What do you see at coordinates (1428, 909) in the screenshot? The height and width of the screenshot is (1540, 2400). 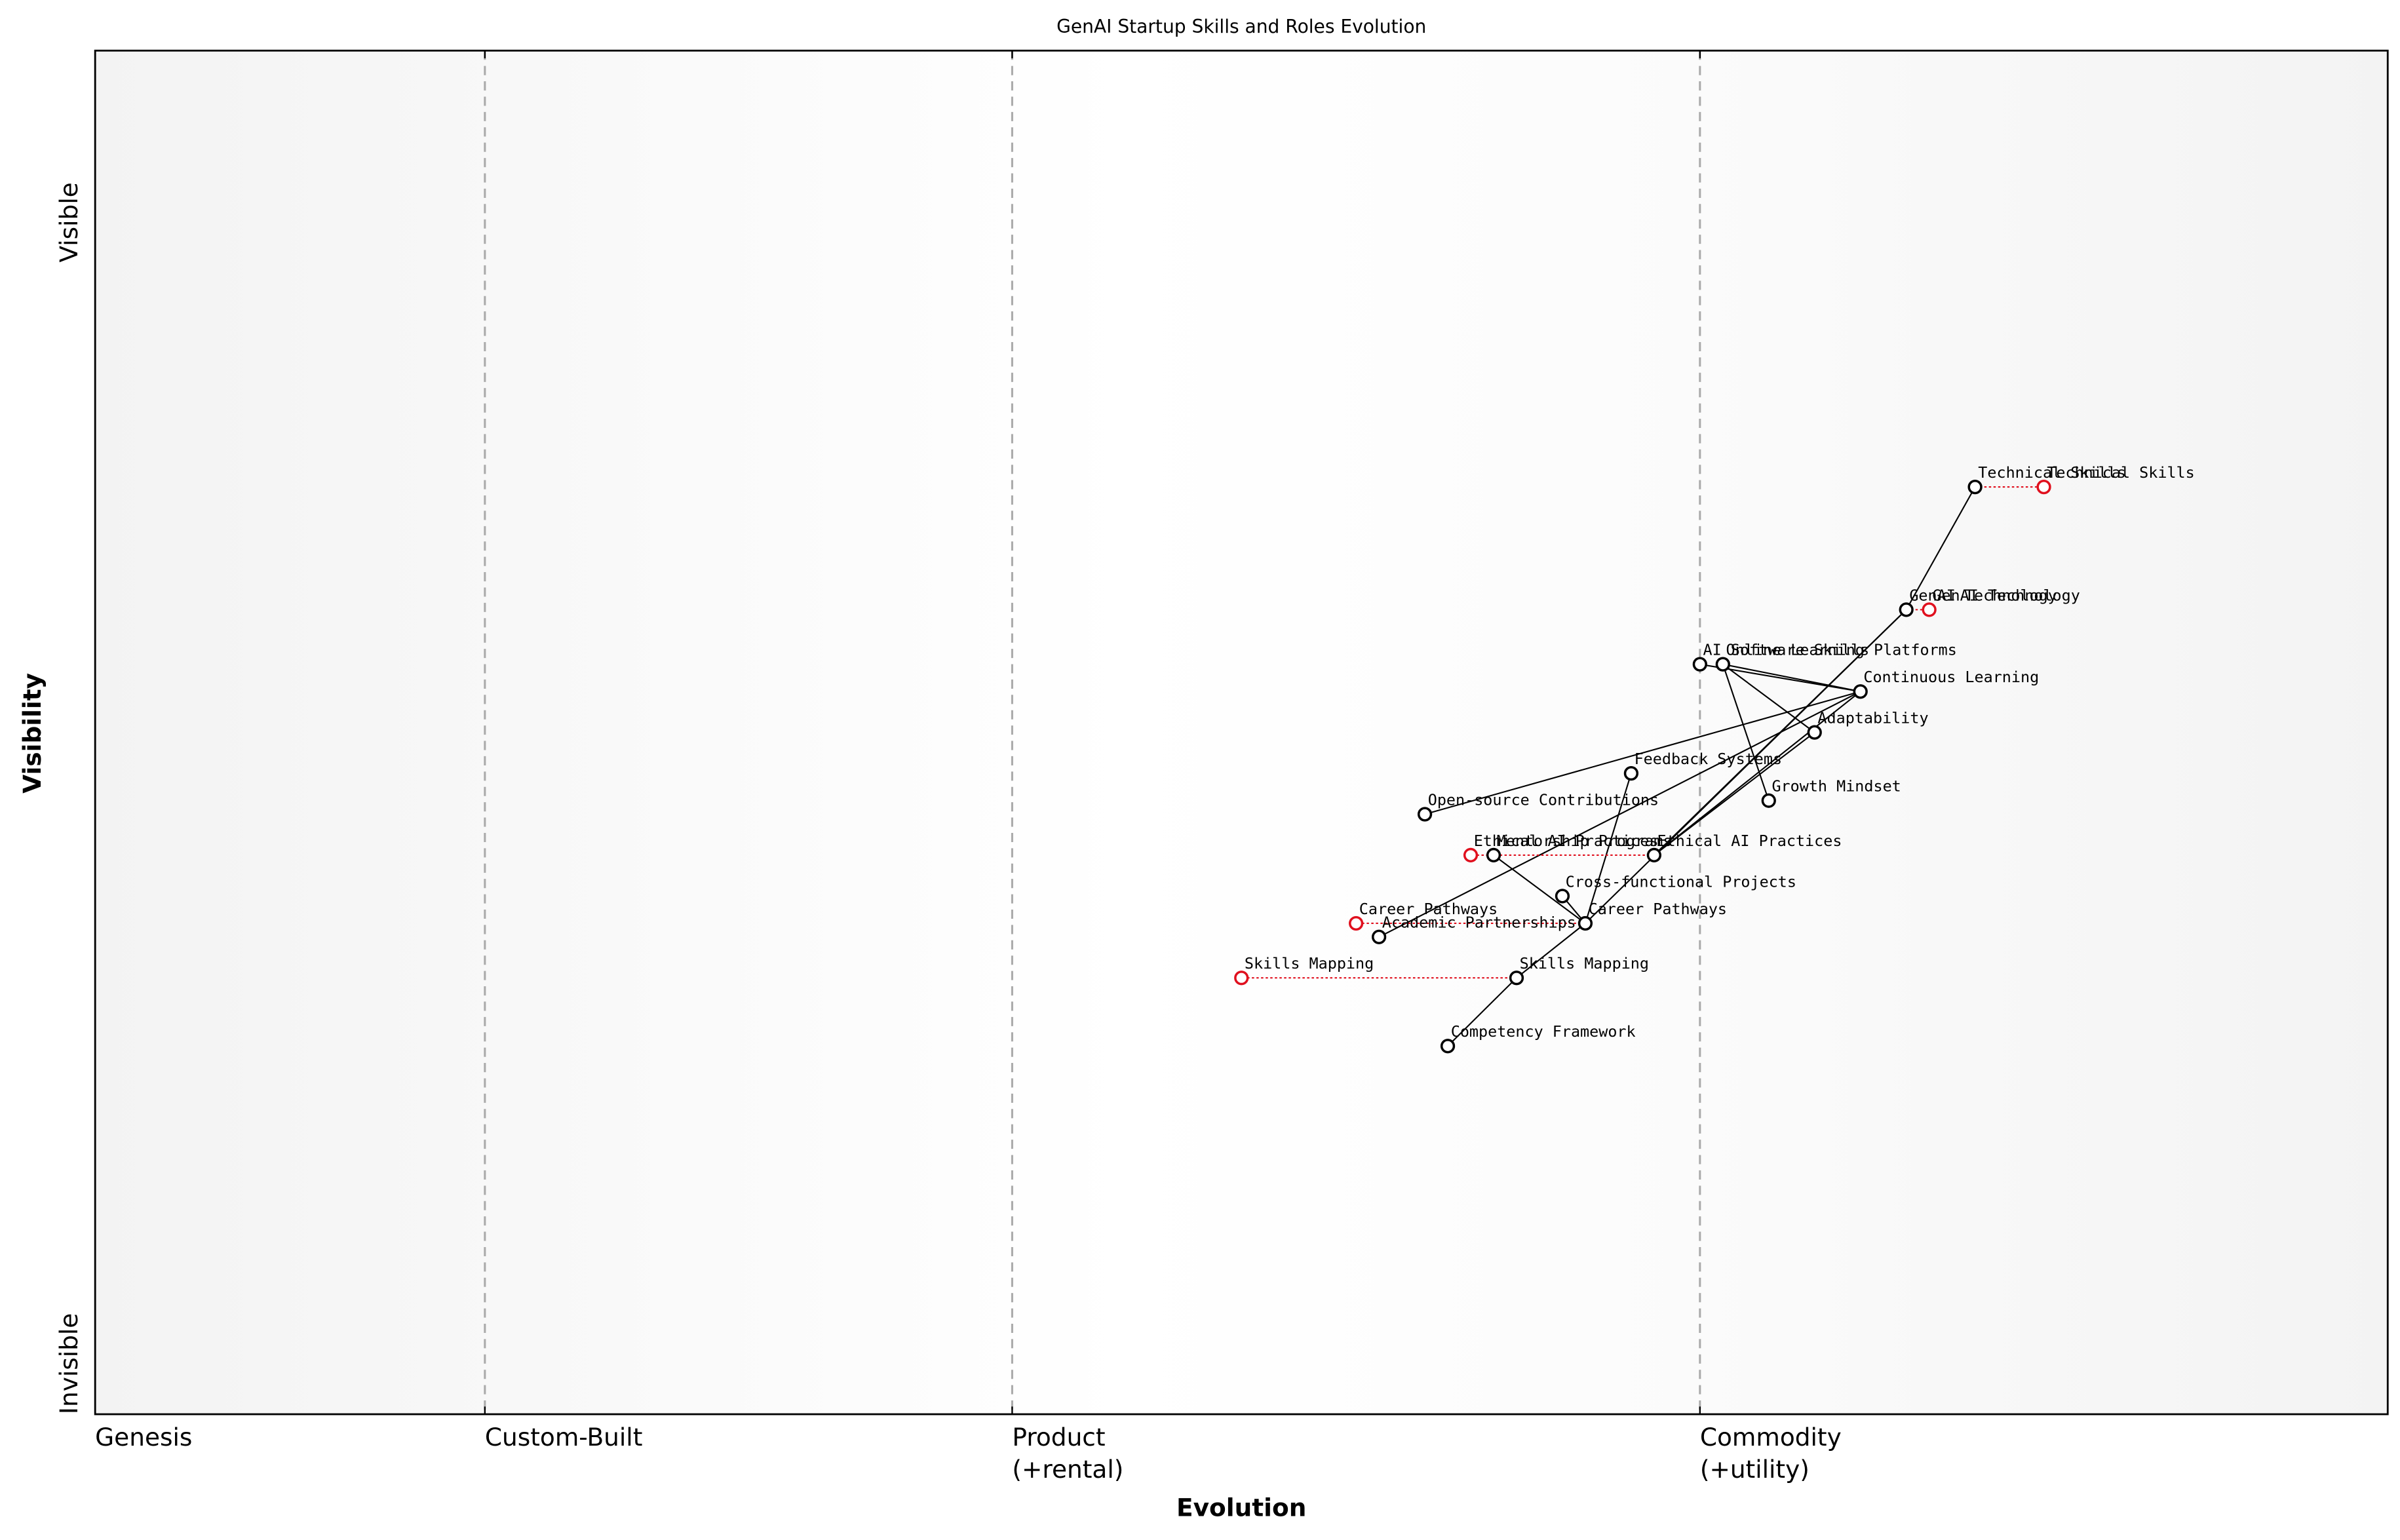 I see `evolve-label: Career Pathways` at bounding box center [1428, 909].